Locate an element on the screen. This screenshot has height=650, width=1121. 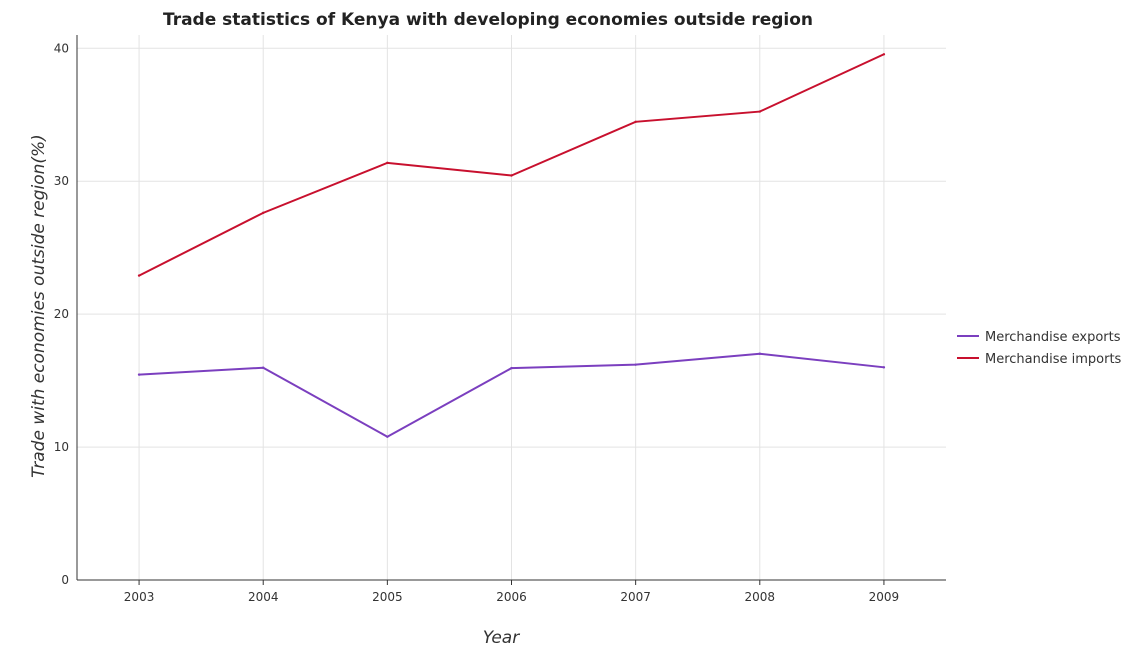
y-tick-label: 30 is located at coordinates (61, 181).